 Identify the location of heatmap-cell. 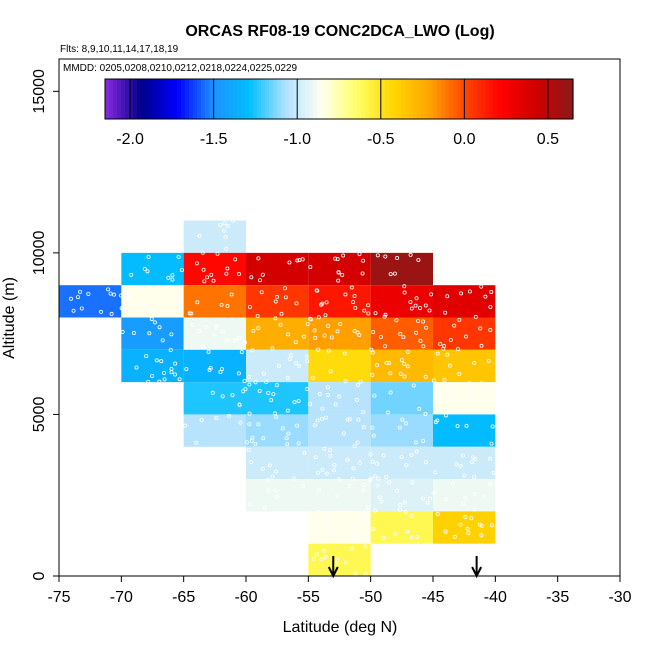
(401, 527).